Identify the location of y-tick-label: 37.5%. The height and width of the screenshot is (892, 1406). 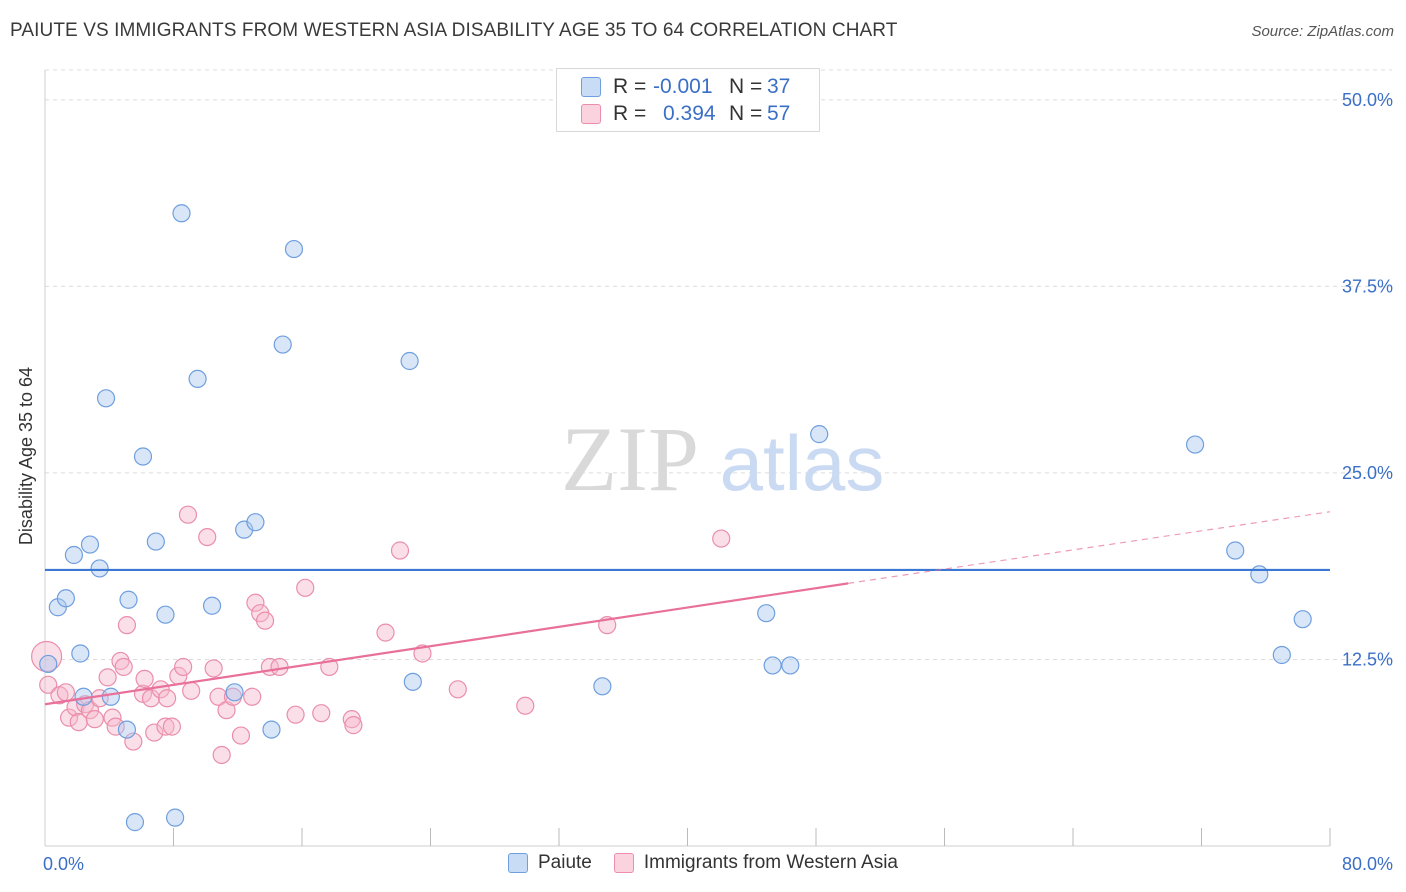
(1367, 286).